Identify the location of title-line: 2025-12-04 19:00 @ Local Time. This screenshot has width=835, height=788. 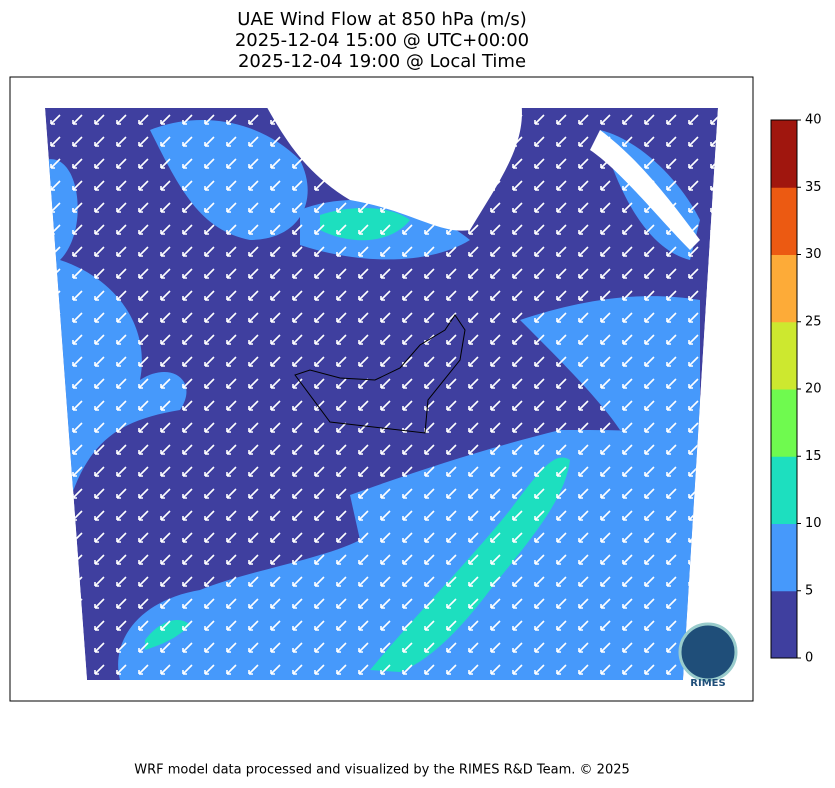
(382, 61).